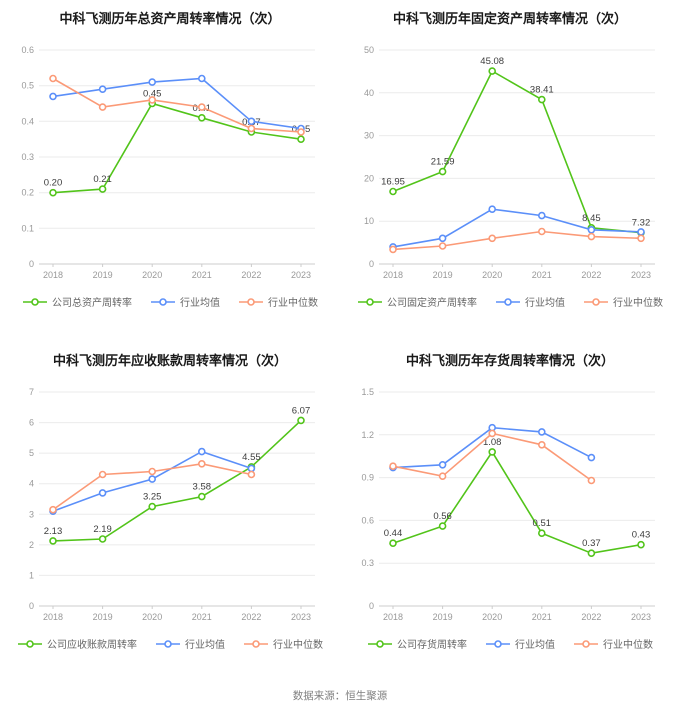 The image size is (680, 712). What do you see at coordinates (27, 121) in the screenshot?
I see `y-axis-tick-label: 0.4` at bounding box center [27, 121].